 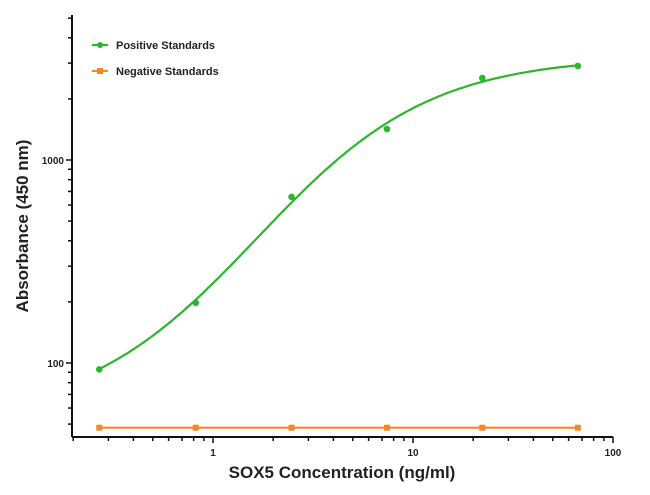 What do you see at coordinates (167, 72) in the screenshot?
I see `legend-label: Negative Standards` at bounding box center [167, 72].